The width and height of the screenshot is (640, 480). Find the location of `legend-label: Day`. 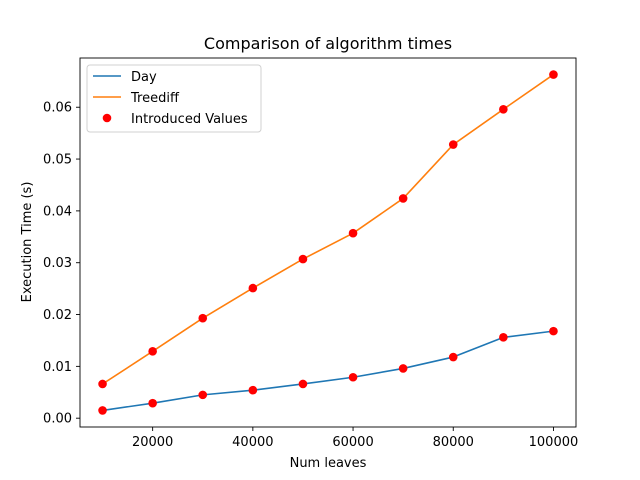

legend-label: Day is located at coordinates (144, 77).